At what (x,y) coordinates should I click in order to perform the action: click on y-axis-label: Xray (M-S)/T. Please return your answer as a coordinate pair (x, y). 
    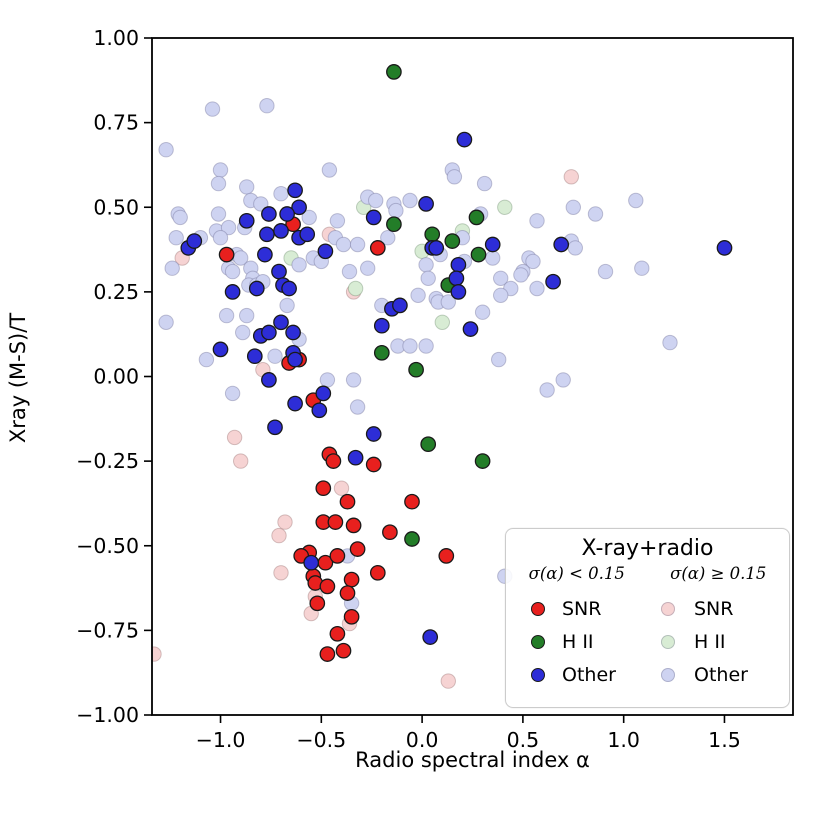
    Looking at the image, I should click on (18, 378).